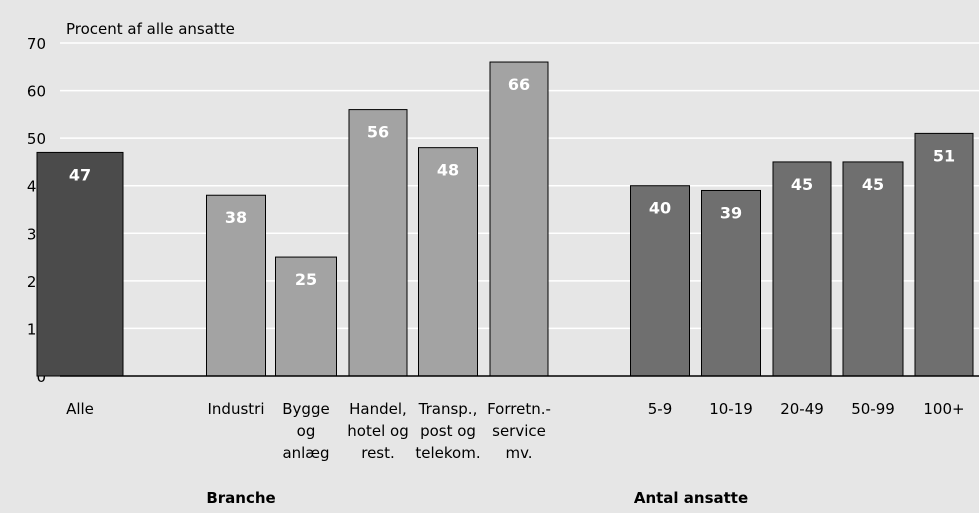 Image resolution: width=979 pixels, height=513 pixels. I want to click on y-tick-label: 0, so click(41, 377).